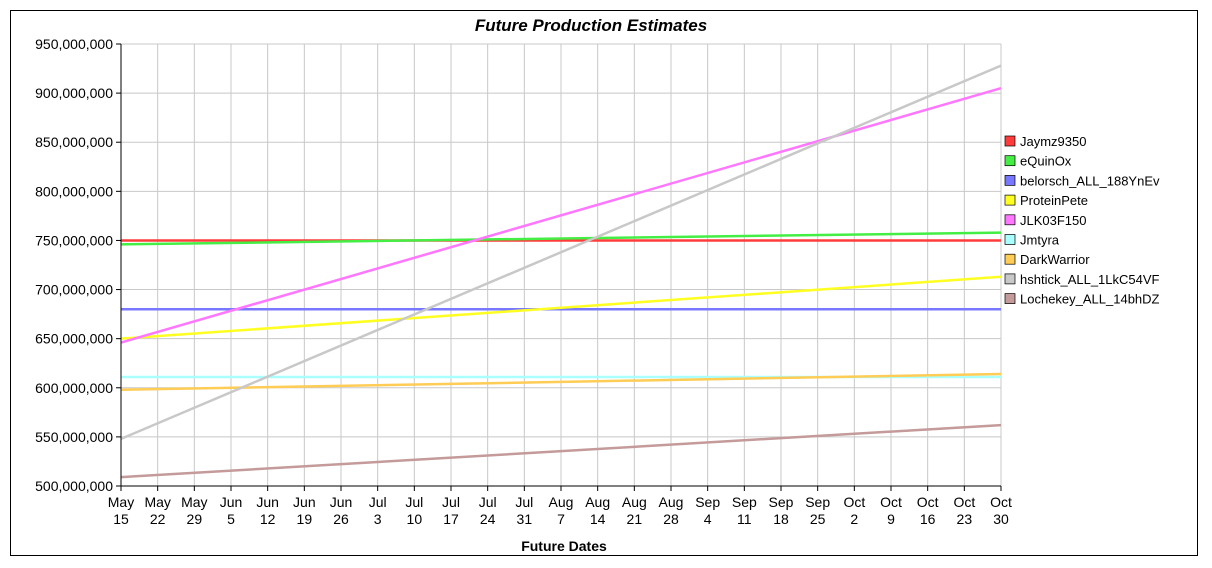  Describe the element at coordinates (928, 519) in the screenshot. I see `x-tick-day: 16` at that location.